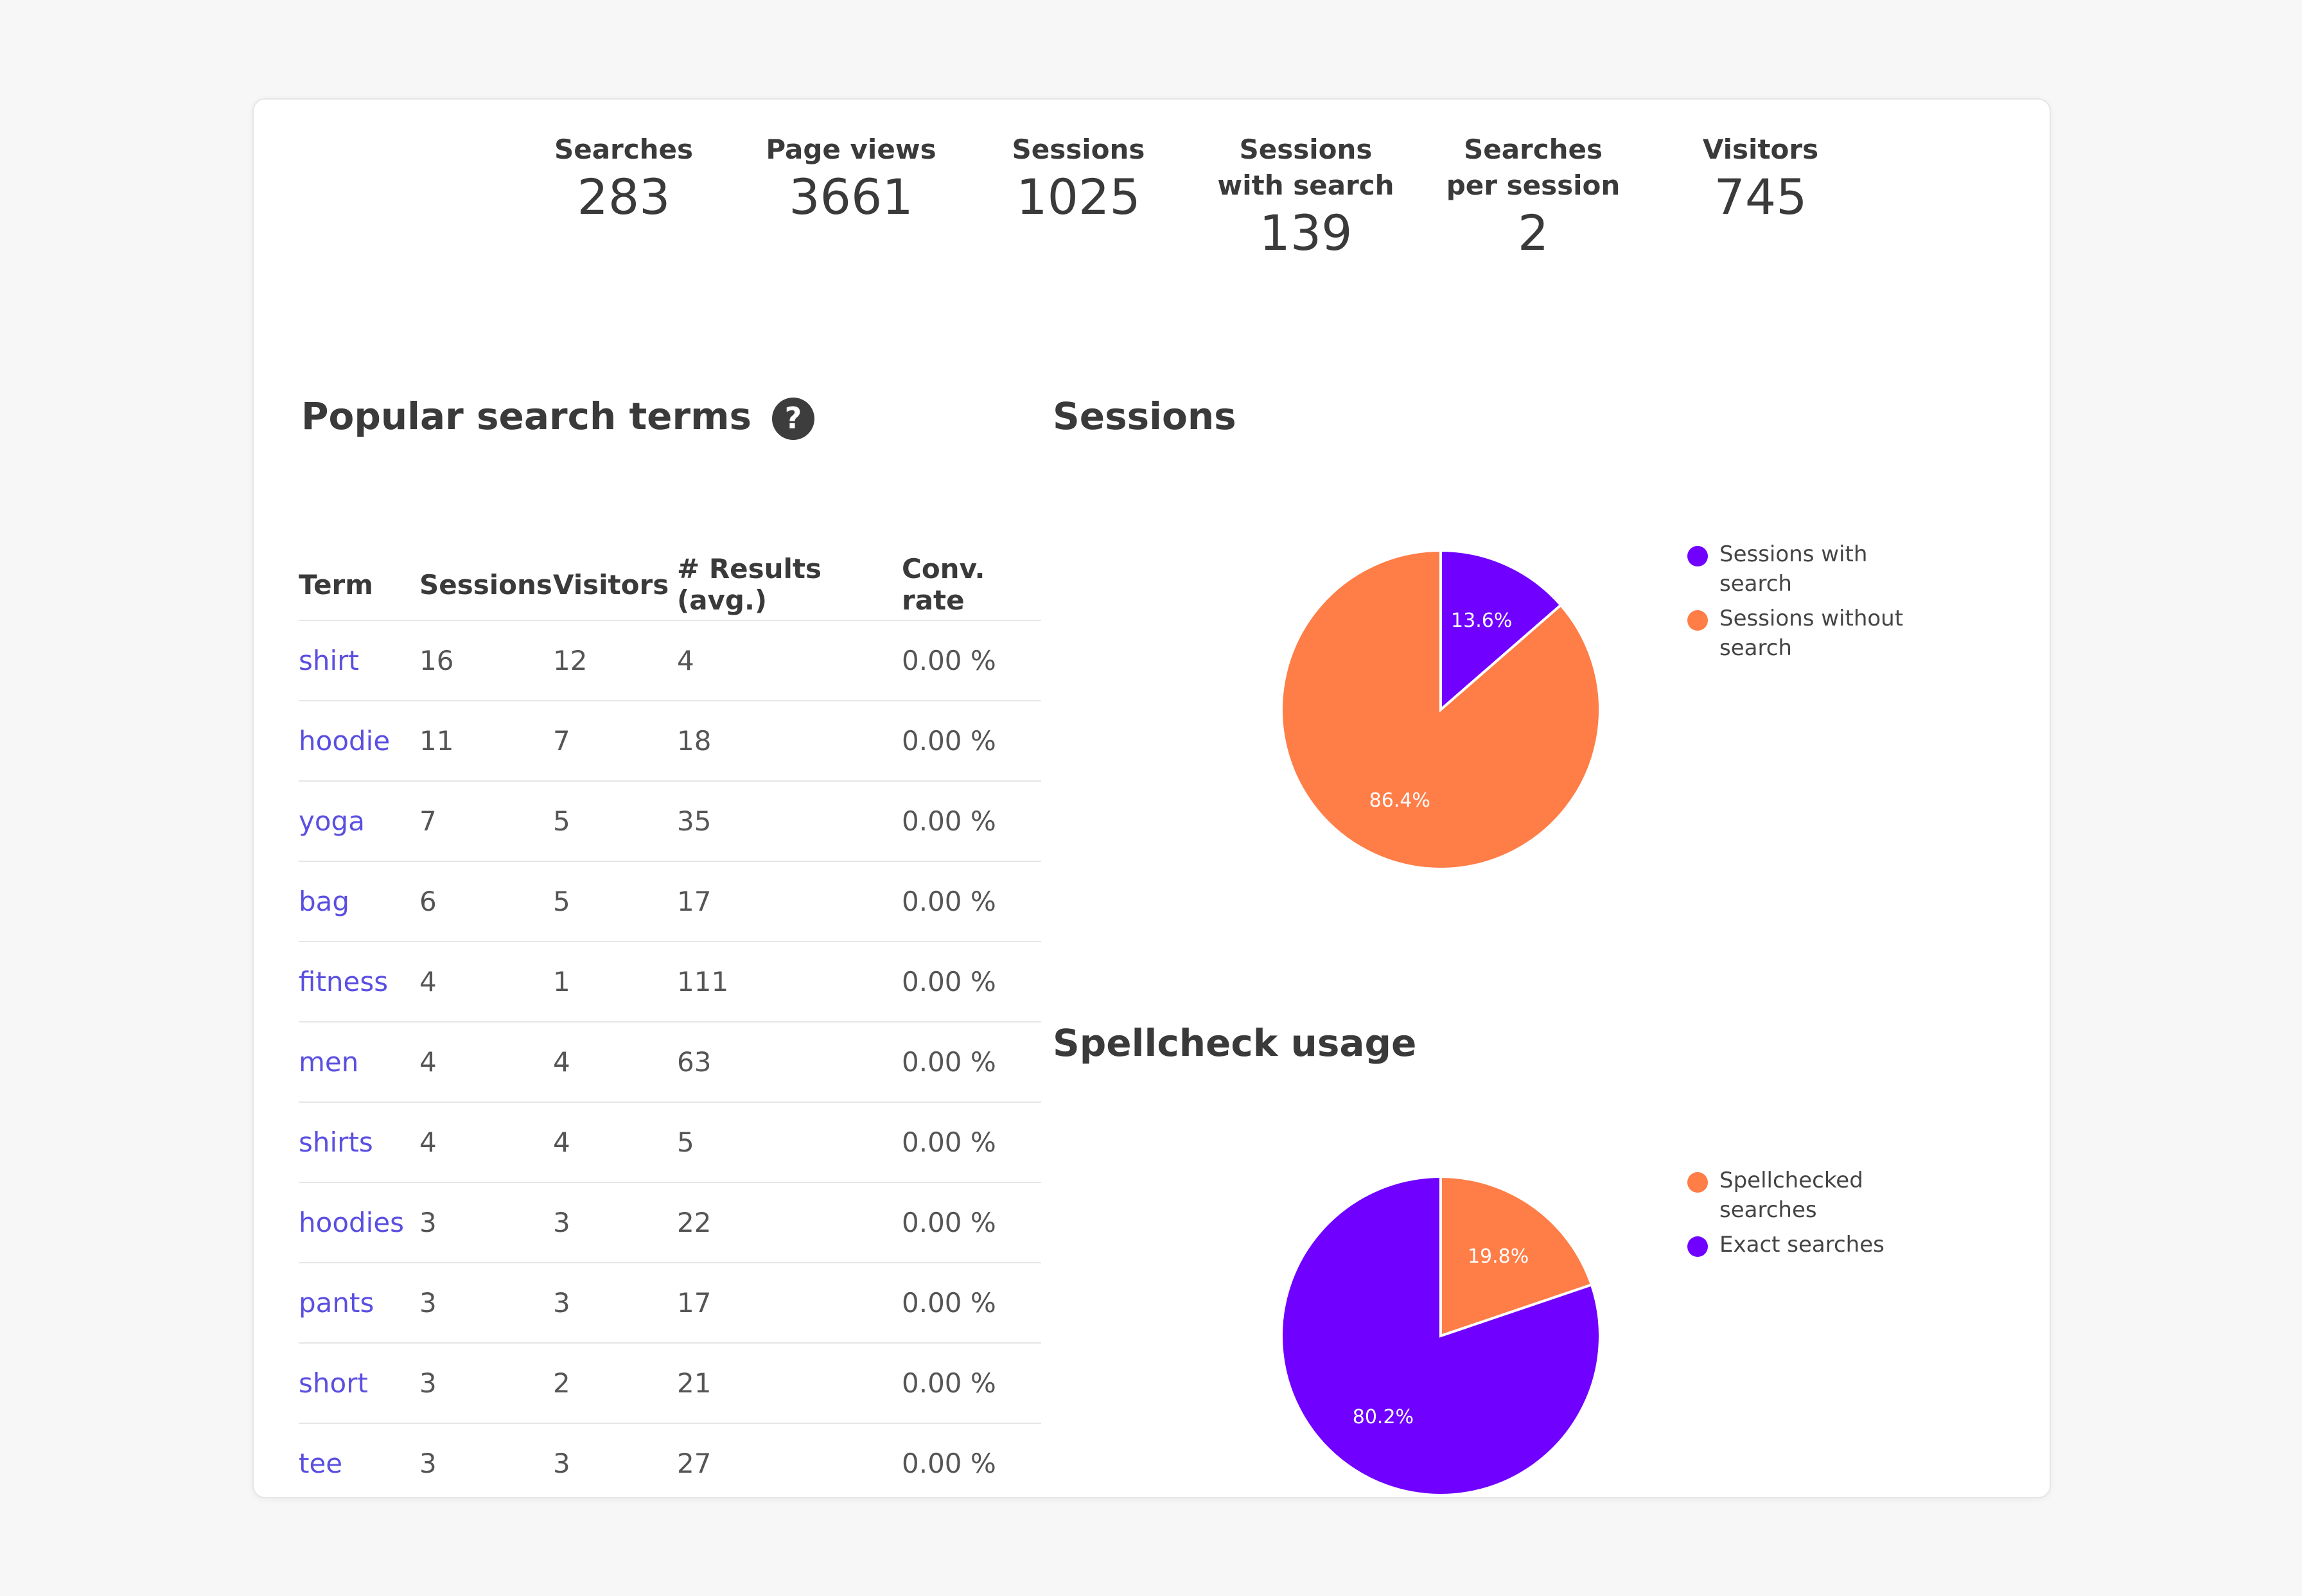 The width and height of the screenshot is (2302, 1596). Describe the element at coordinates (1793, 569) in the screenshot. I see `legend-label: Sessions with search` at that location.